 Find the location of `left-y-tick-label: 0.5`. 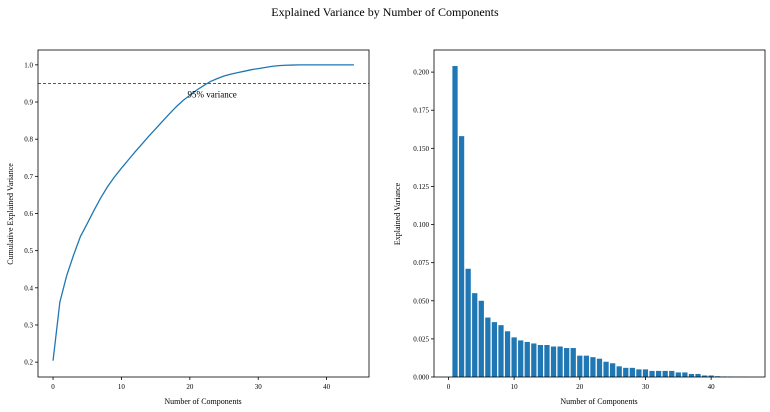

left-y-tick-label: 0.5 is located at coordinates (28, 251).